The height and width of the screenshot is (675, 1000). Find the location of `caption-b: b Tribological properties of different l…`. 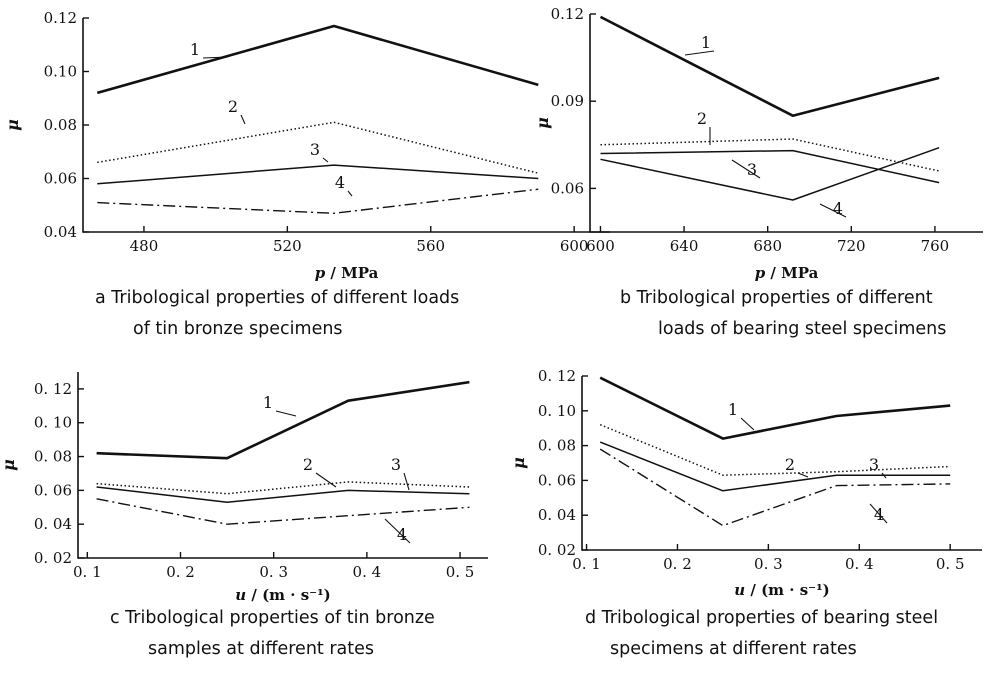

caption-b: b Tribological properties of different l… is located at coordinates (783, 314).